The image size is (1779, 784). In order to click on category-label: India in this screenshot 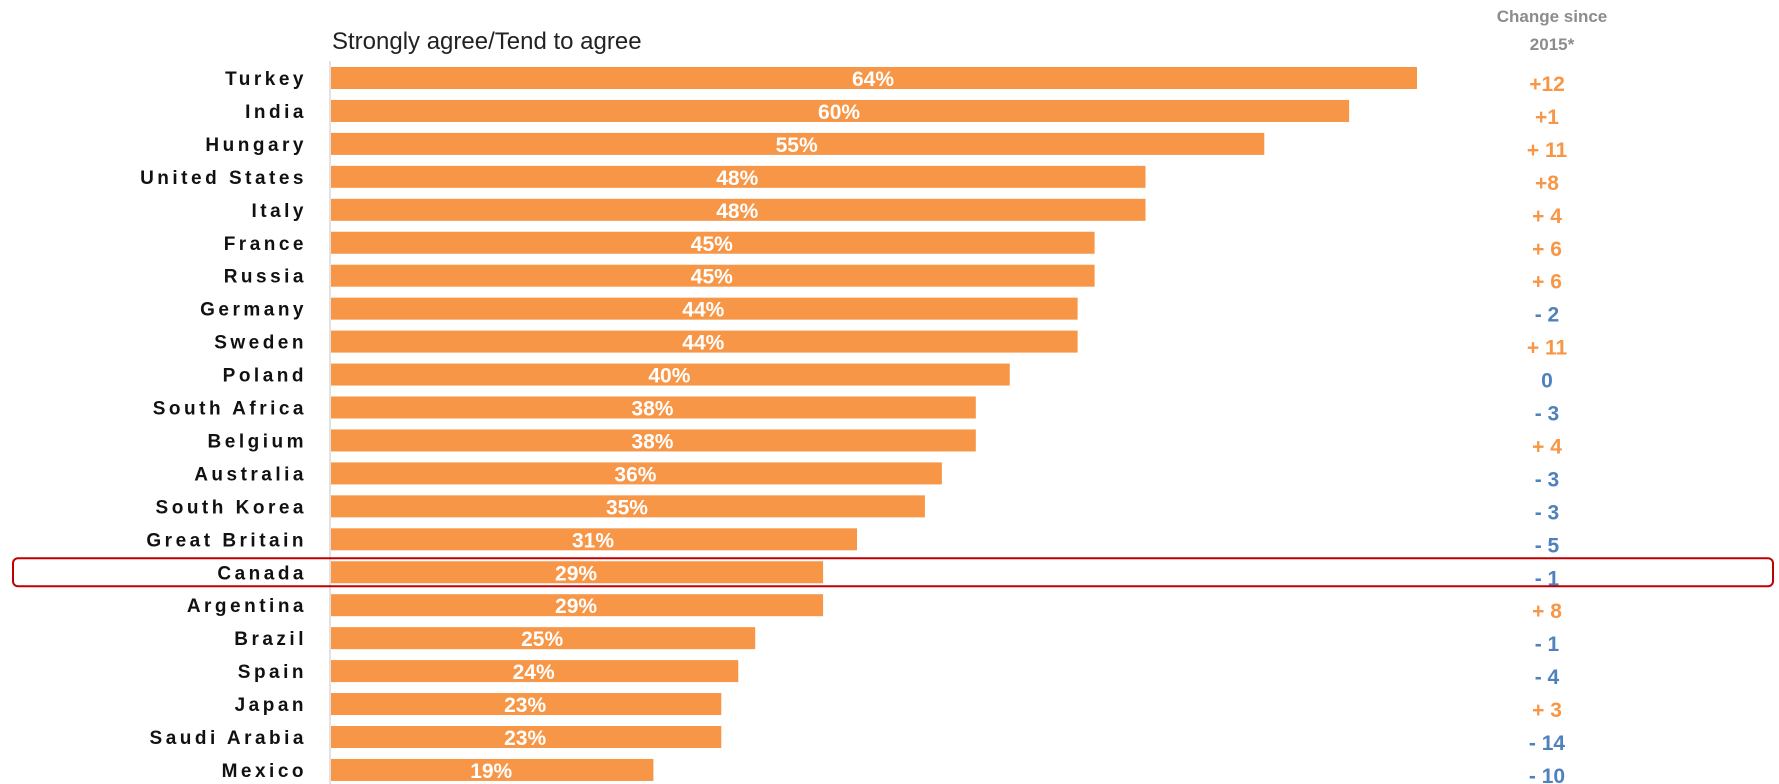, I will do `click(276, 112)`.